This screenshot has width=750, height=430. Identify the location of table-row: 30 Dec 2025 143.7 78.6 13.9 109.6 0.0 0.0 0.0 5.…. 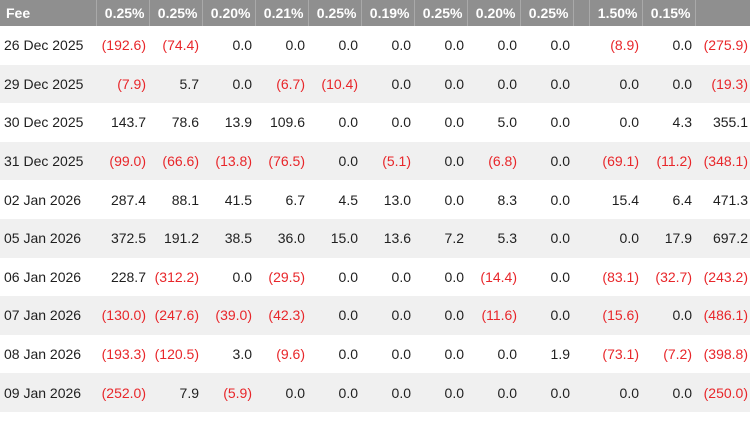
(375, 122).